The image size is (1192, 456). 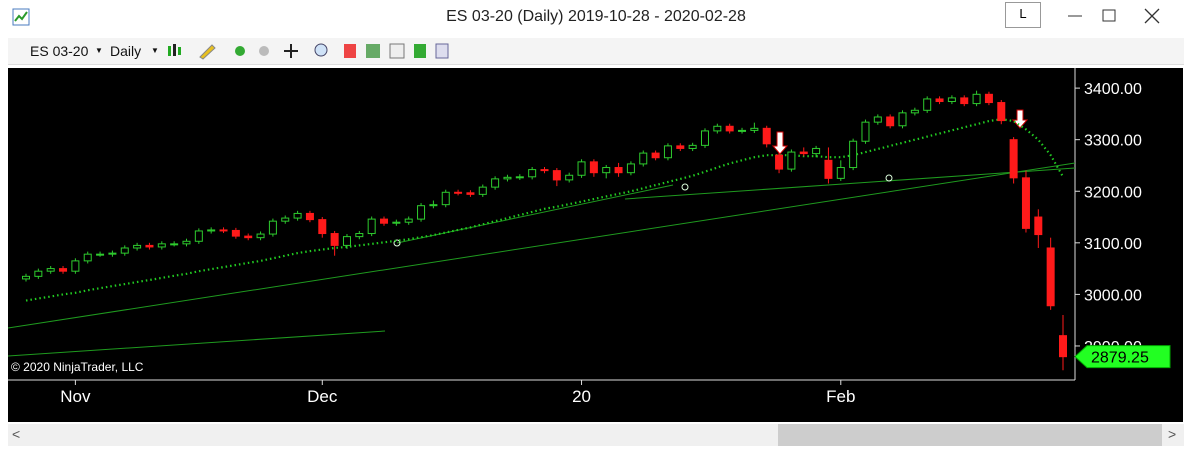 What do you see at coordinates (1152, 16) in the screenshot?
I see `close` at bounding box center [1152, 16].